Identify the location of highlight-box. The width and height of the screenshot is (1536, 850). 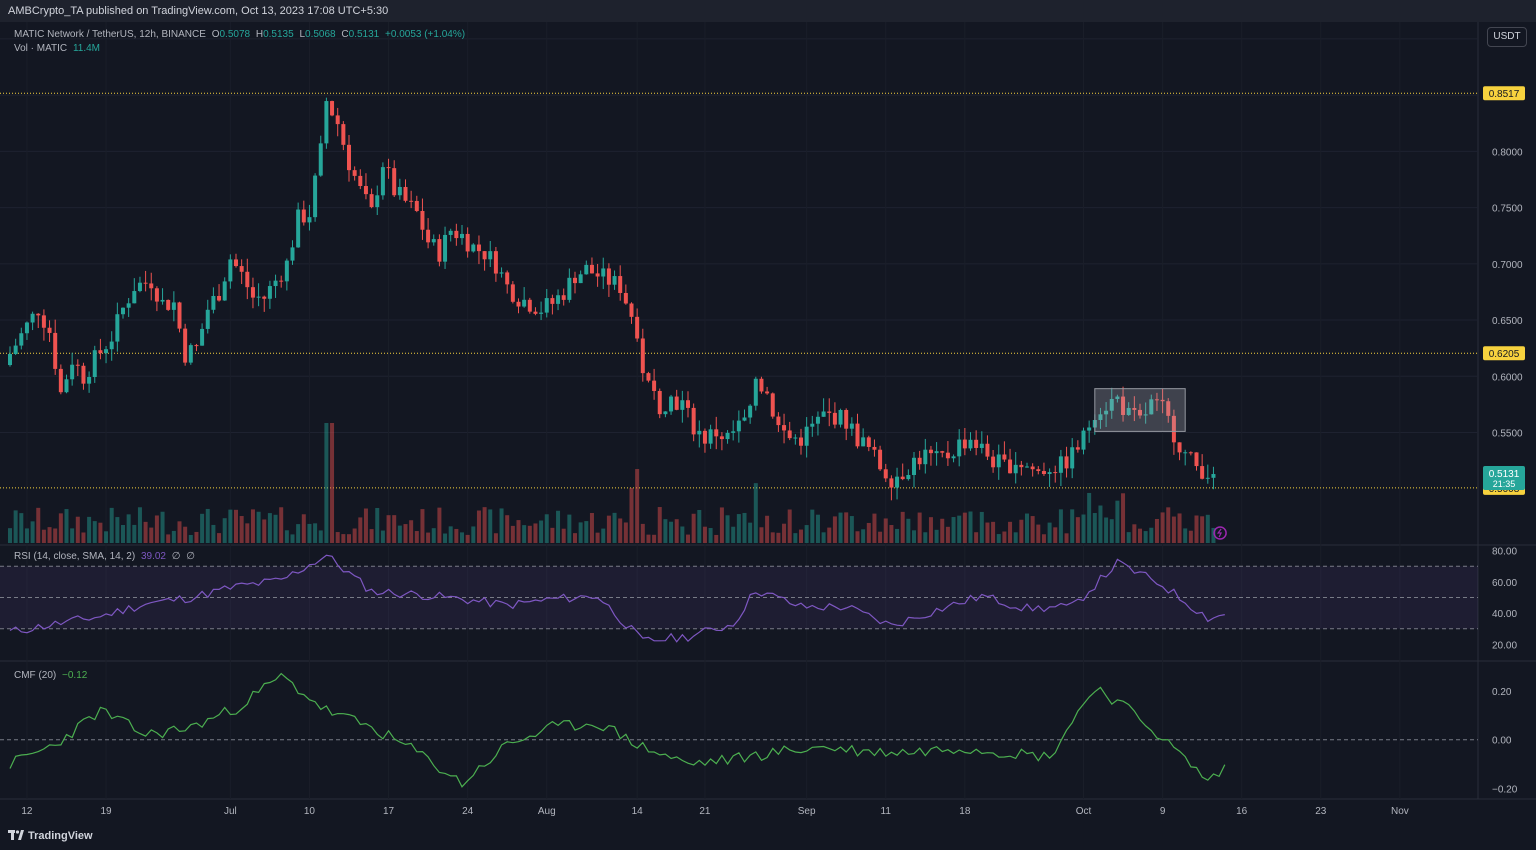
(1140, 410).